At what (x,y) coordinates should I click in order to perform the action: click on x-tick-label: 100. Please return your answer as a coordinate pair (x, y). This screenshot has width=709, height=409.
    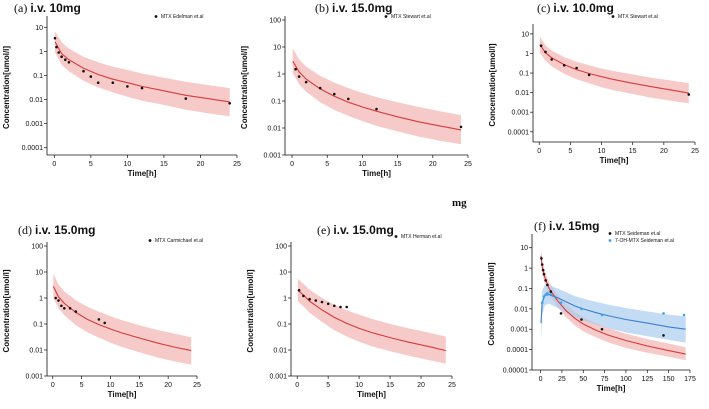
    Looking at the image, I should click on (626, 379).